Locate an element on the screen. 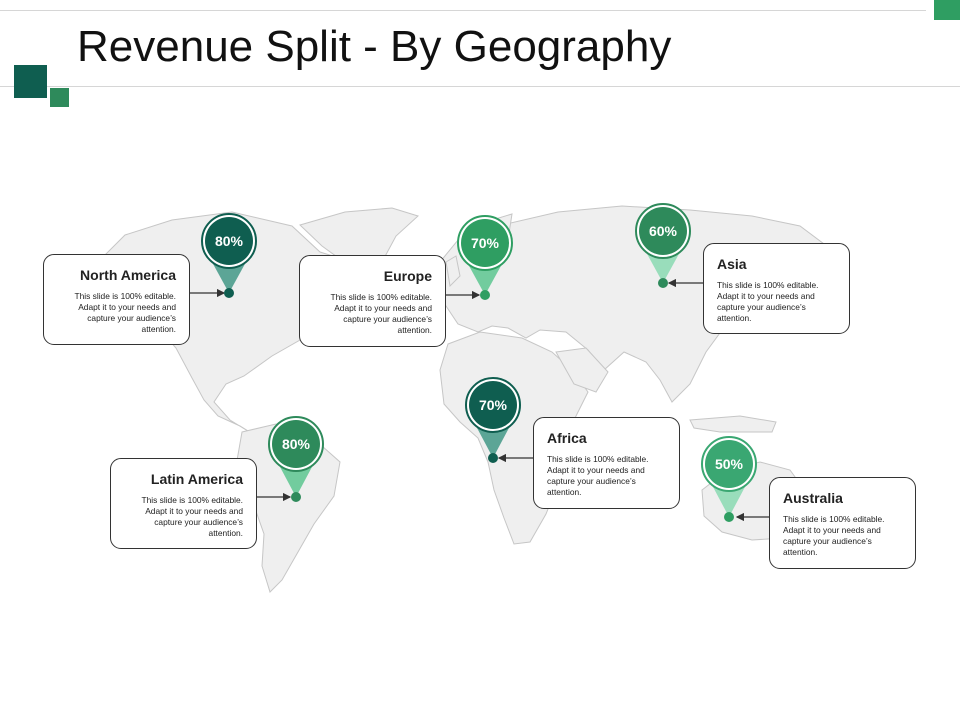 The height and width of the screenshot is (720, 960). uk-shape is located at coordinates (453, 271).